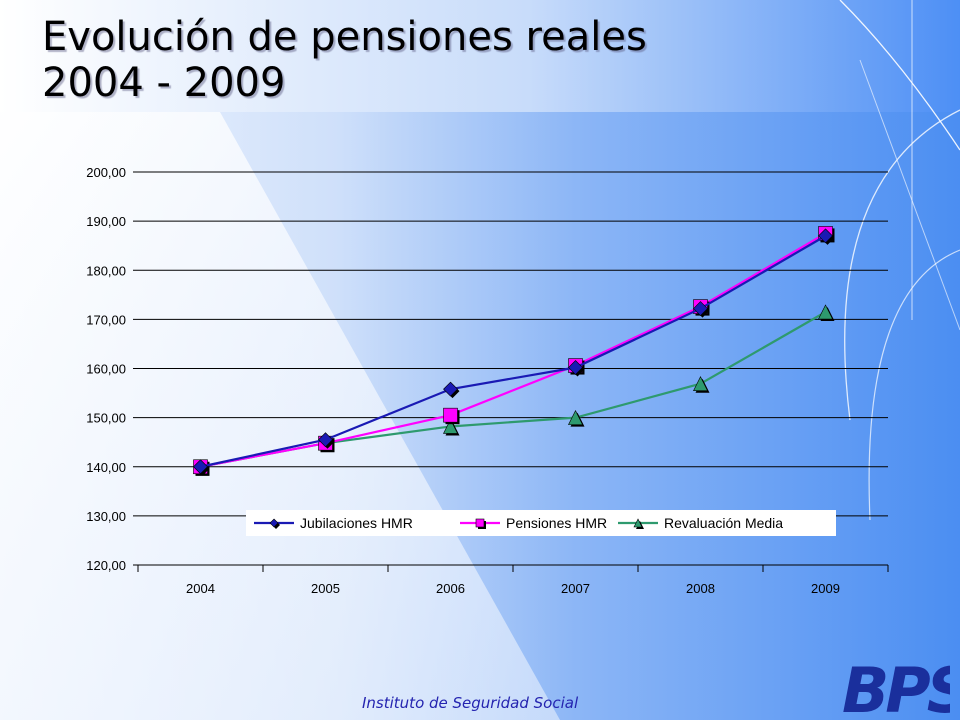  What do you see at coordinates (575, 588) in the screenshot?
I see `x-tick-label: 2007` at bounding box center [575, 588].